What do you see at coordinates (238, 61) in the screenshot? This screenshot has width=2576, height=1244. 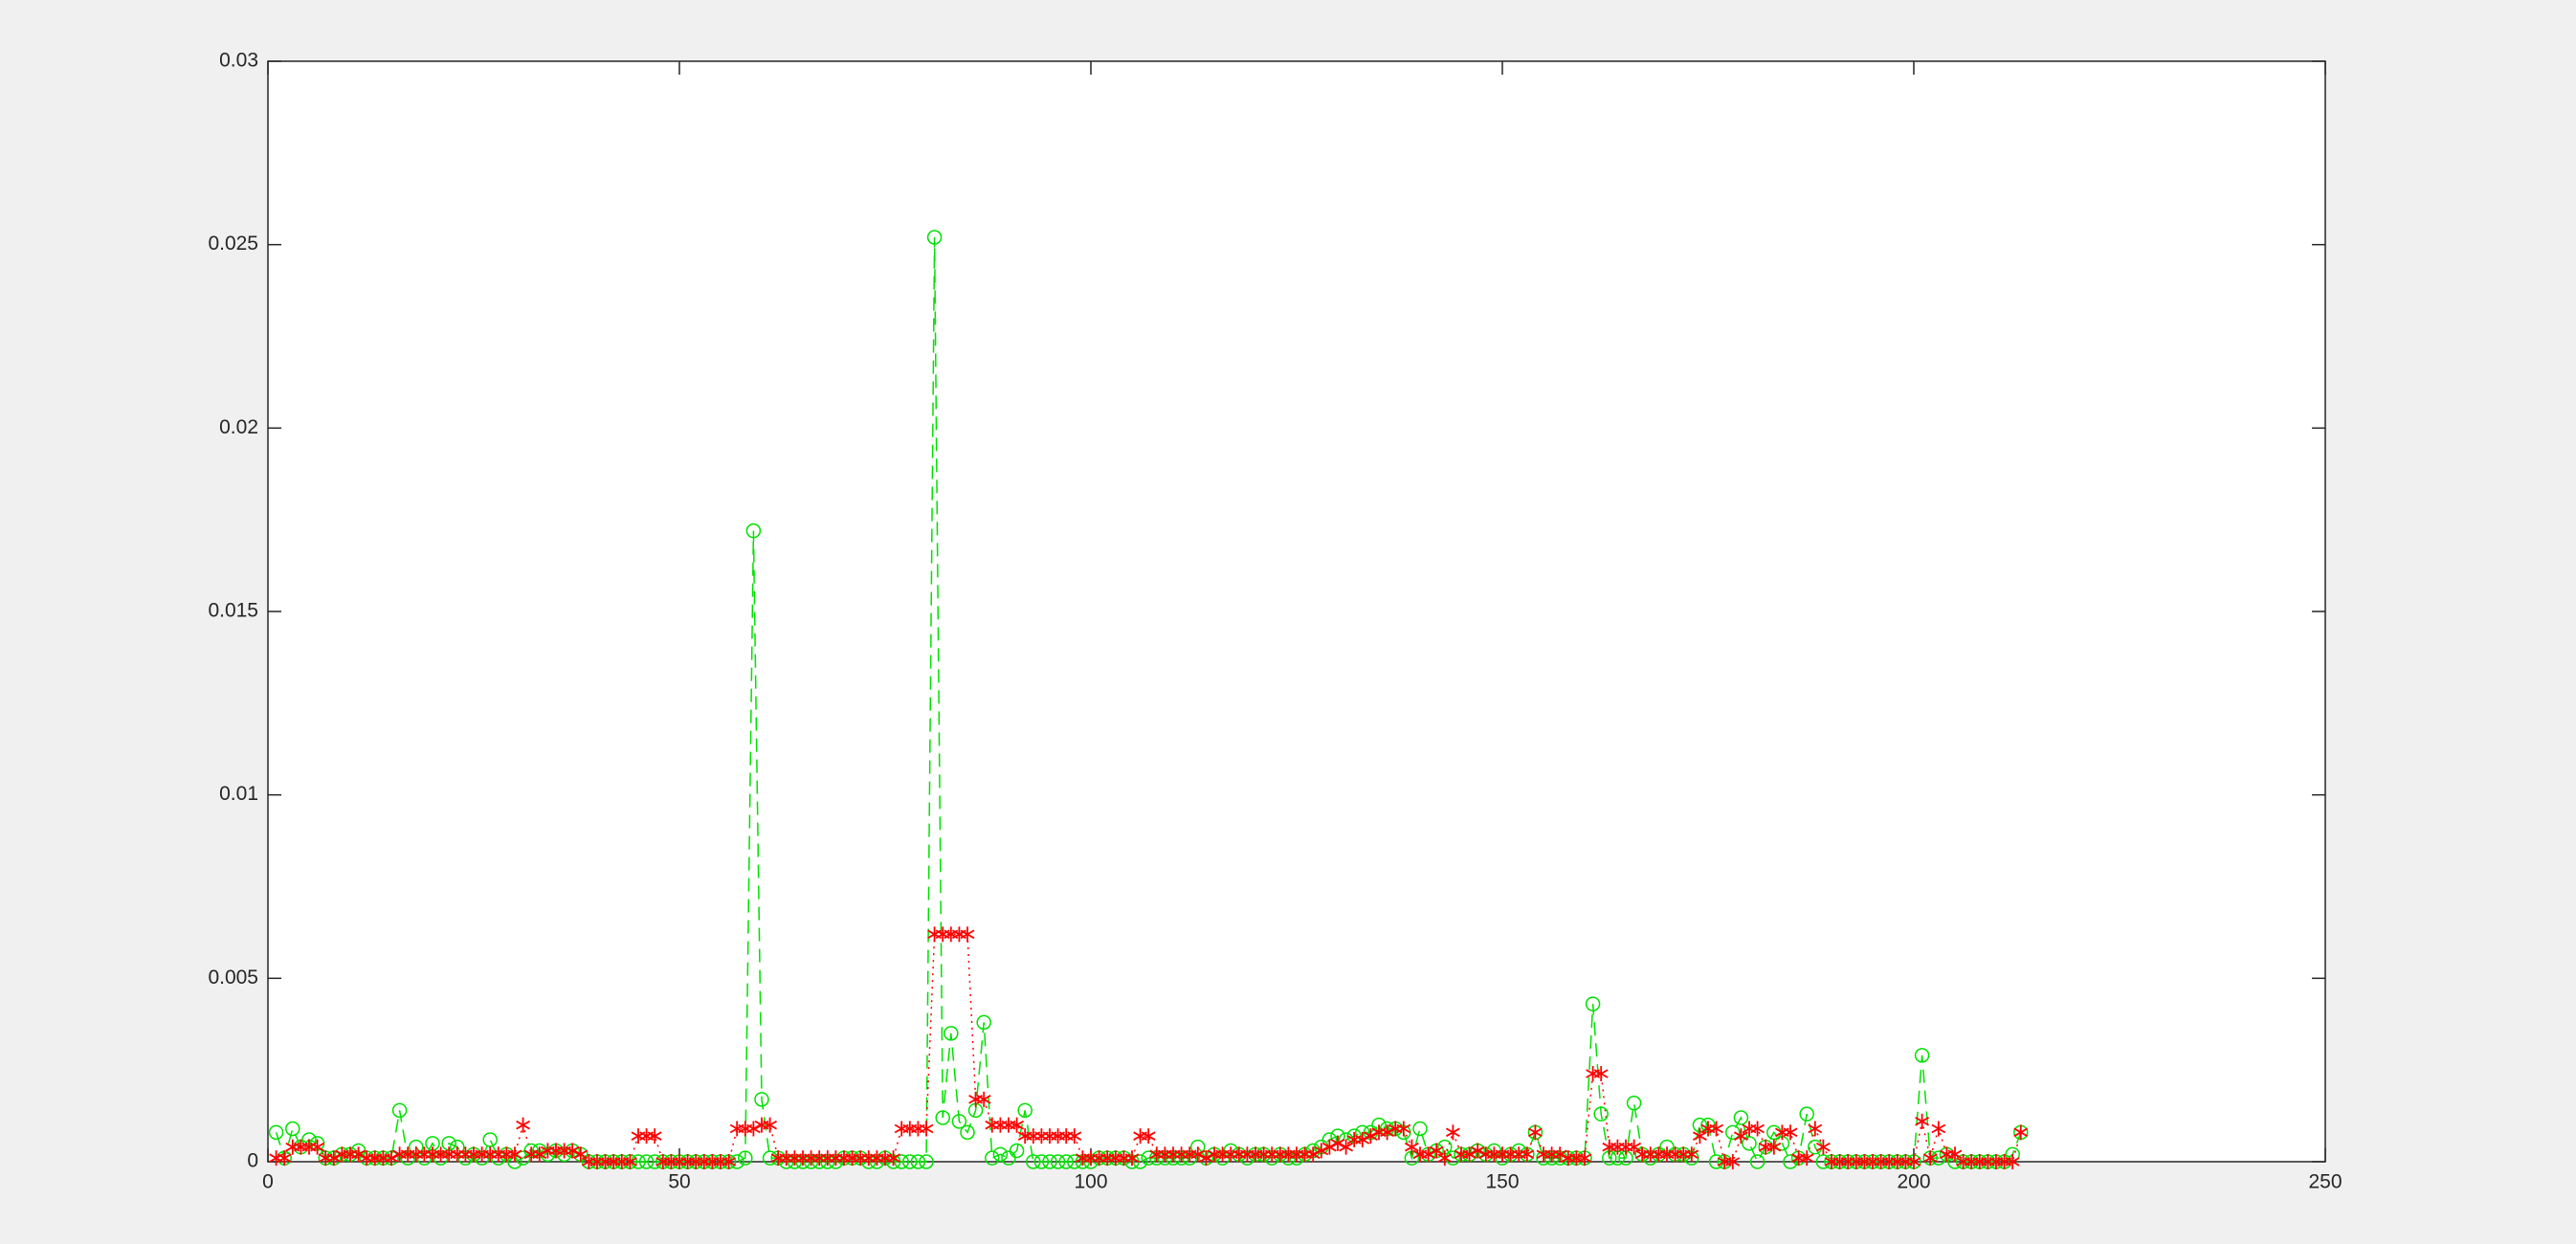 I see `y-tick-label: 0.03` at bounding box center [238, 61].